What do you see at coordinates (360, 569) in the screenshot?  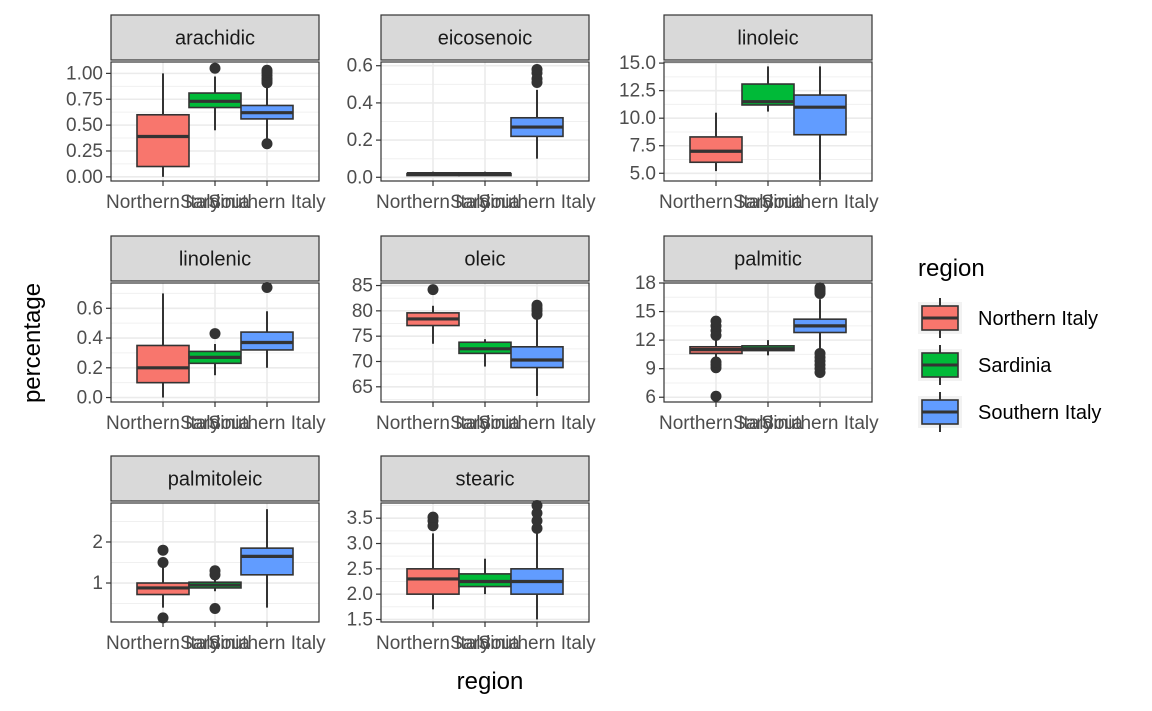 I see `y-tick-label: 2.5` at bounding box center [360, 569].